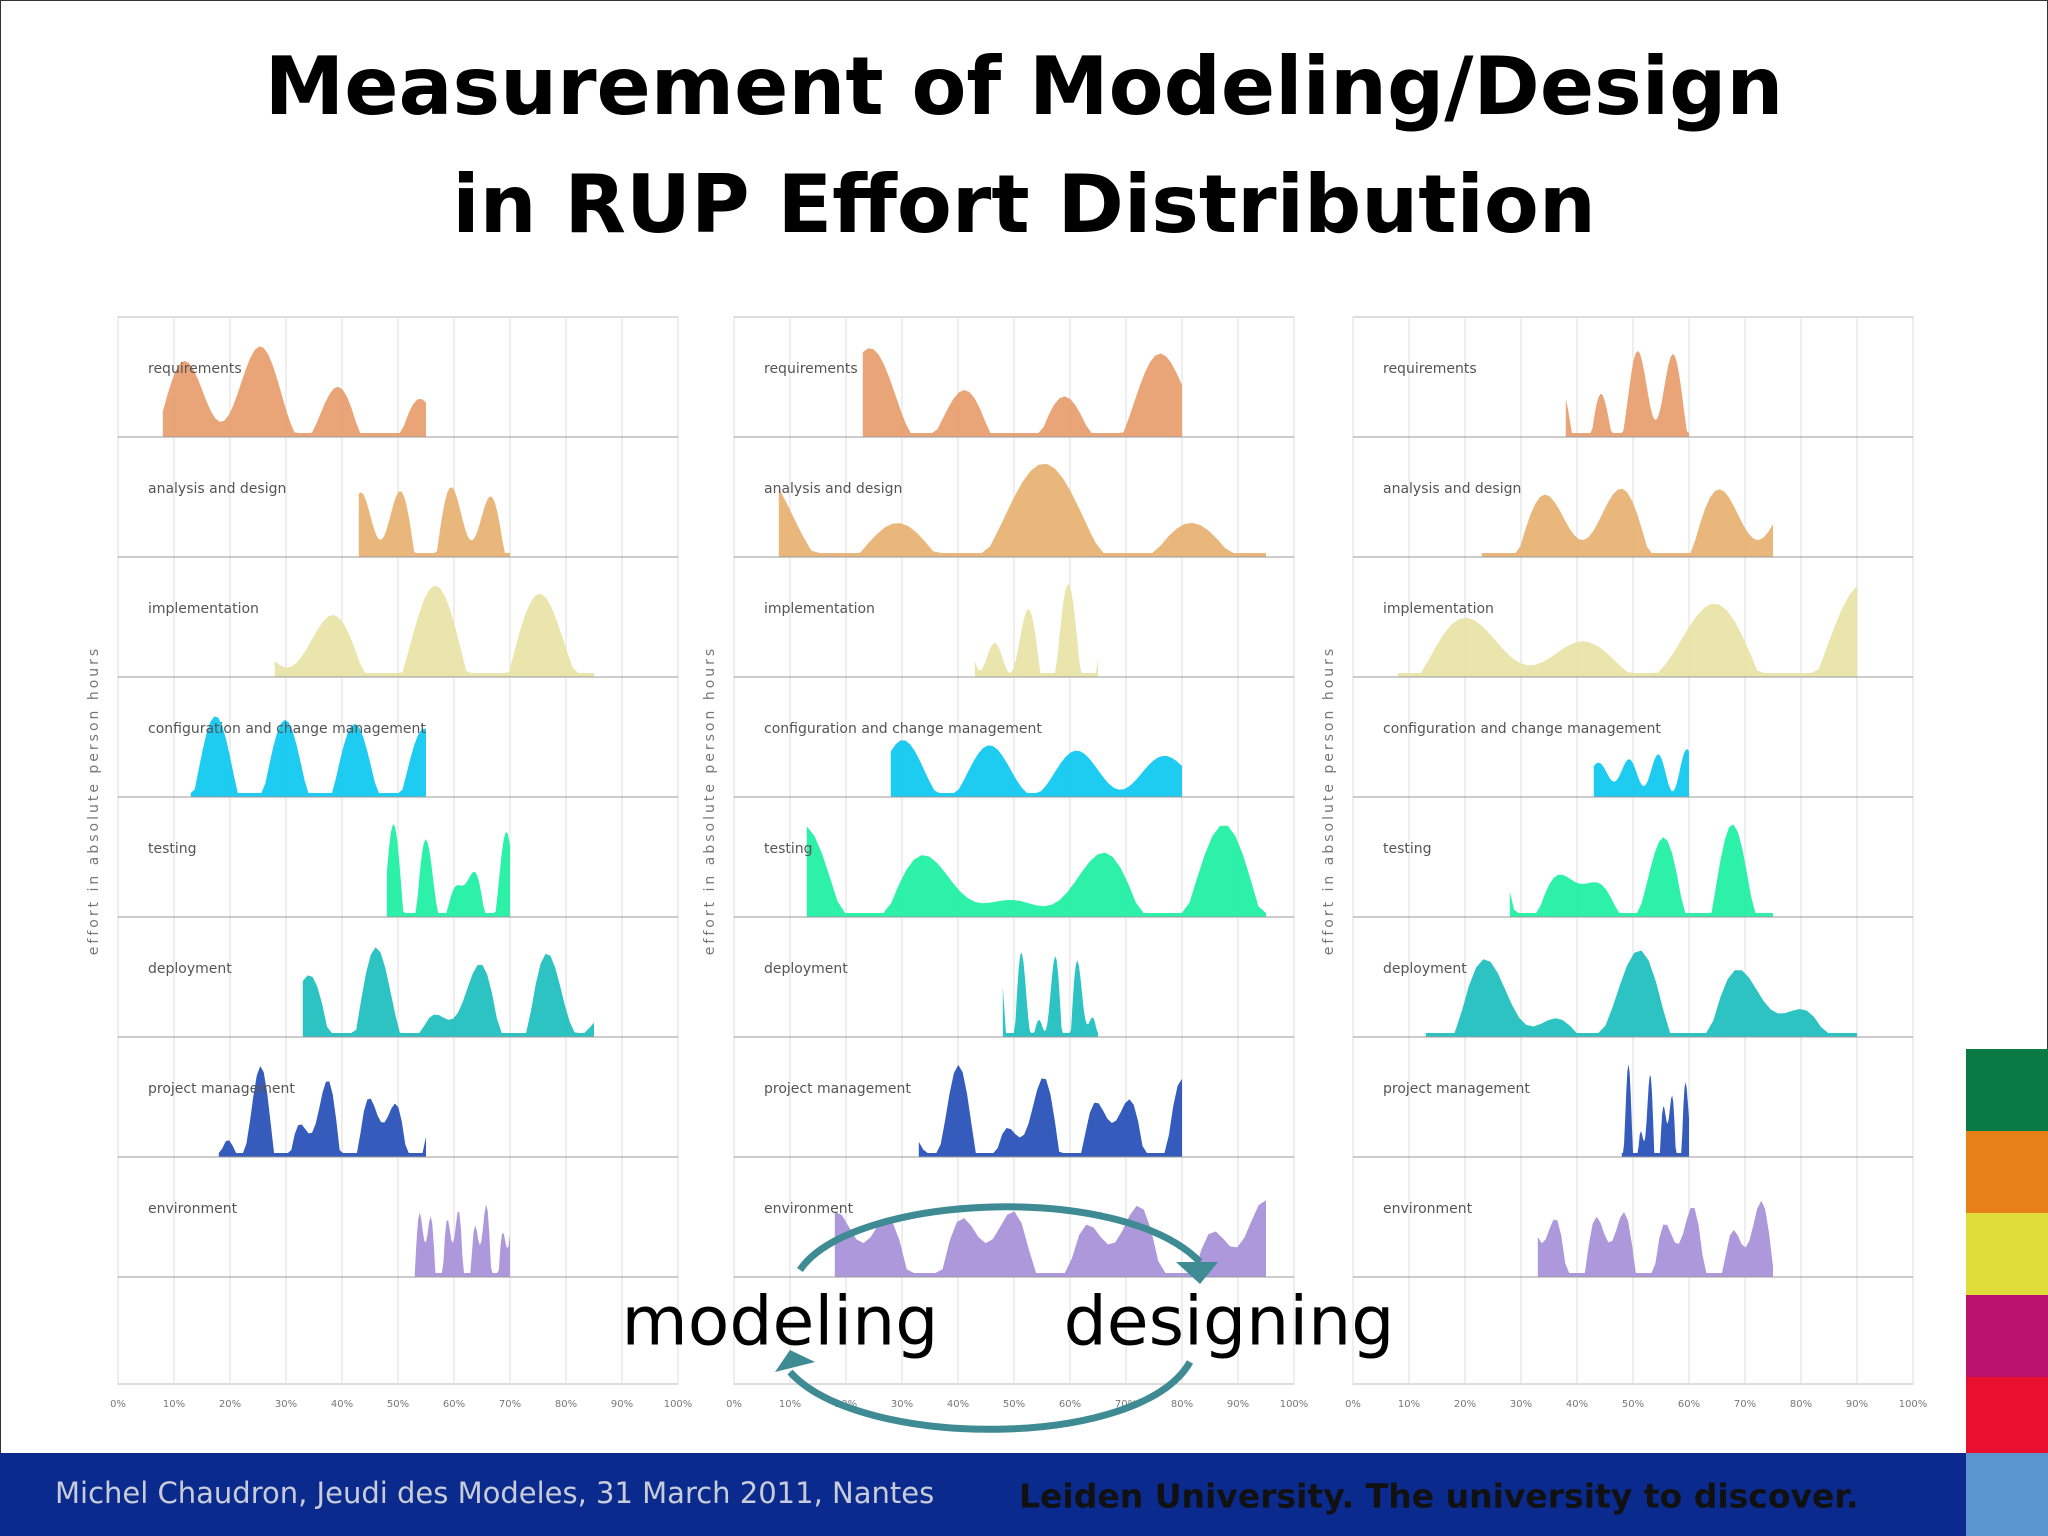 The image size is (2048, 1536). Describe the element at coordinates (1000, 1238) in the screenshot. I see `arrow-top` at that location.